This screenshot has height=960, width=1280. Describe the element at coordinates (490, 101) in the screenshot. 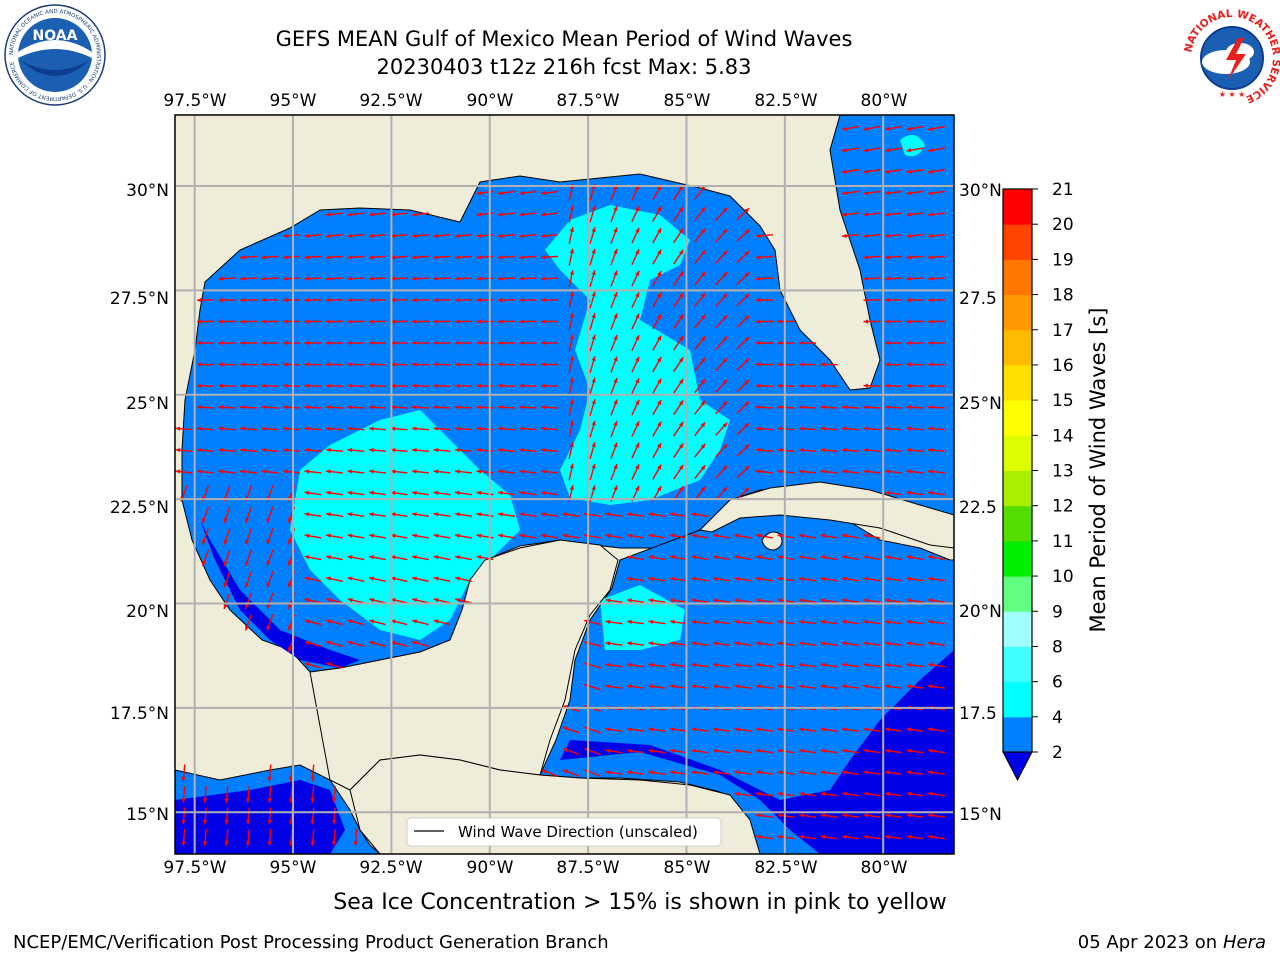

I see `lon-label: 90°W` at that location.